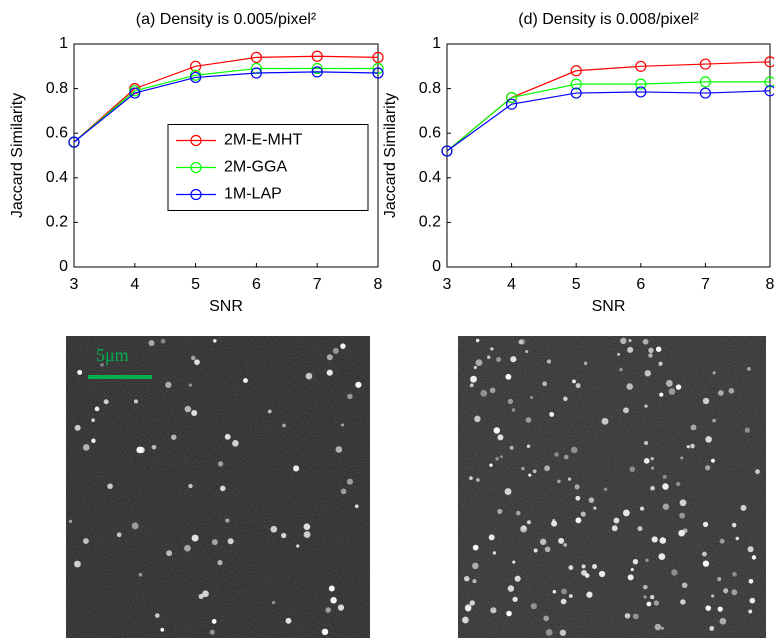  What do you see at coordinates (57, 177) in the screenshot?
I see `y-tick-label: 0.4` at bounding box center [57, 177].